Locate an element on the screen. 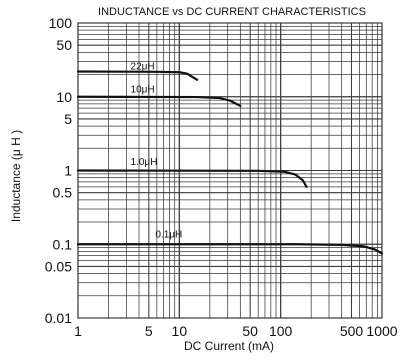 This screenshot has width=402, height=361. y-tick-label: 0.1 is located at coordinates (63, 244).